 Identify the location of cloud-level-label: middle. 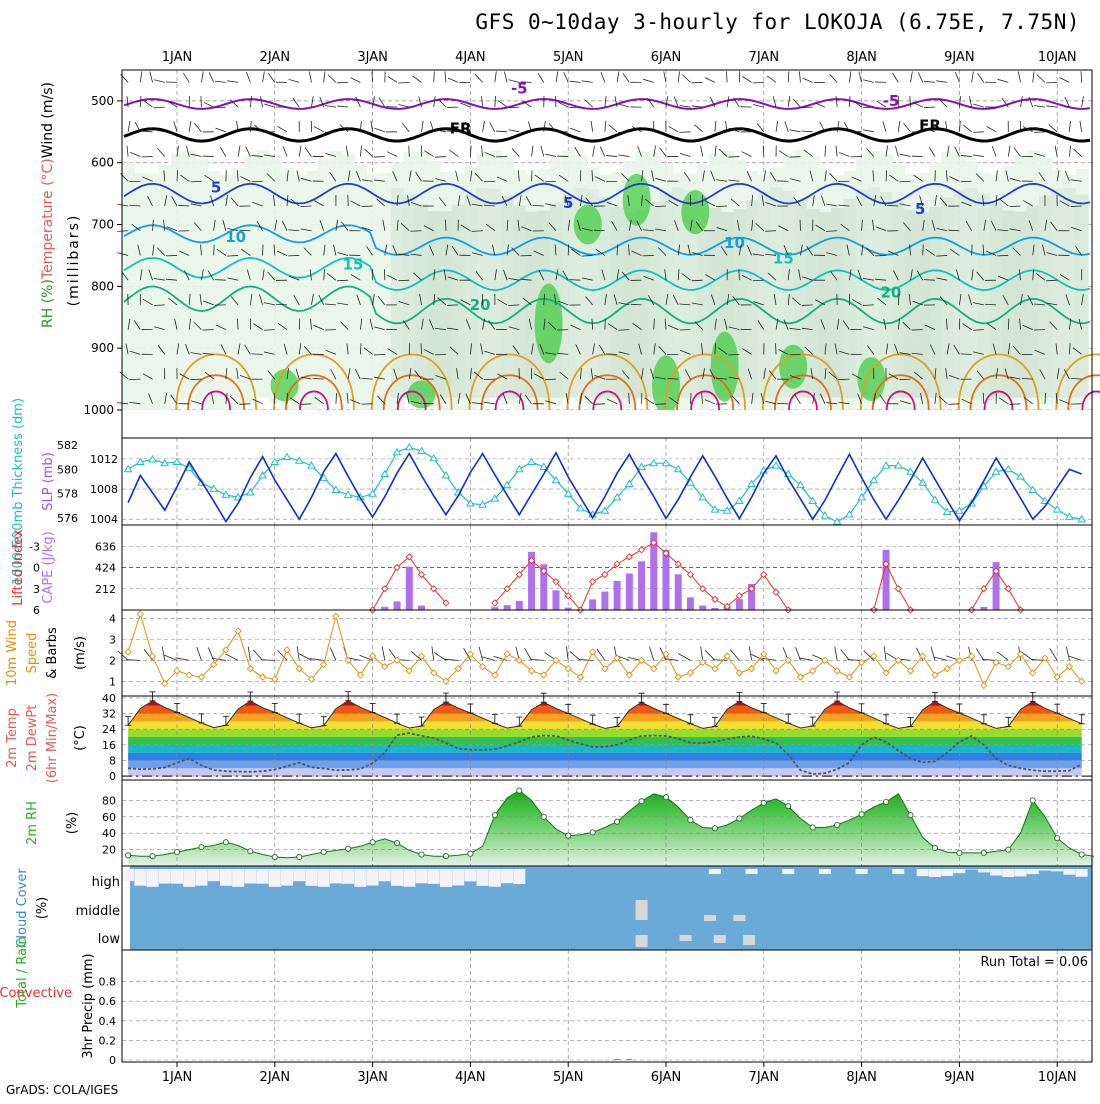
(98, 911).